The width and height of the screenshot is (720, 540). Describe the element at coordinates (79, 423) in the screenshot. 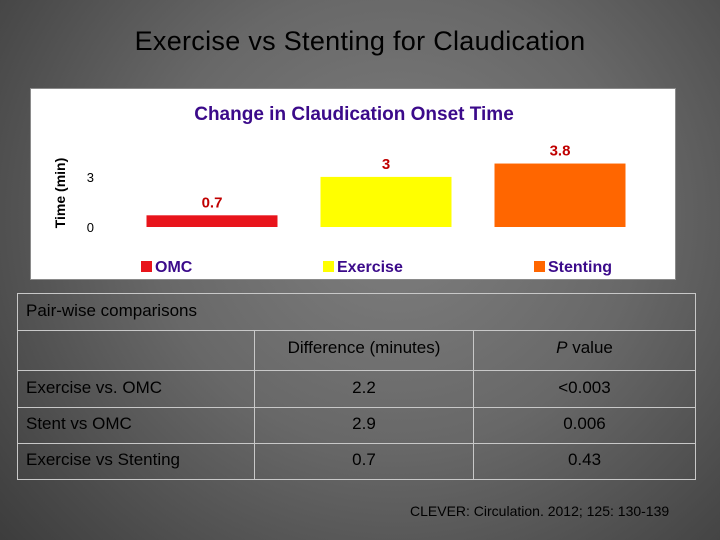

I see `row-label: Stent vs OMC` at that location.